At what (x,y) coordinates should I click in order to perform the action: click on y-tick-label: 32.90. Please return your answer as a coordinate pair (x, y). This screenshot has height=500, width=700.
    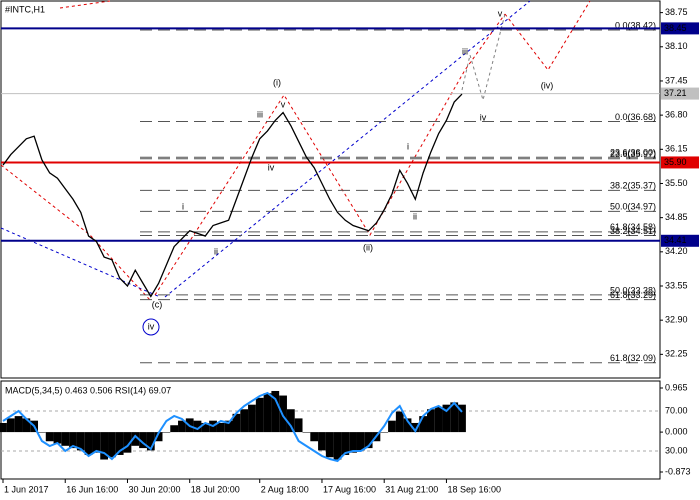
    Looking at the image, I should click on (676, 320).